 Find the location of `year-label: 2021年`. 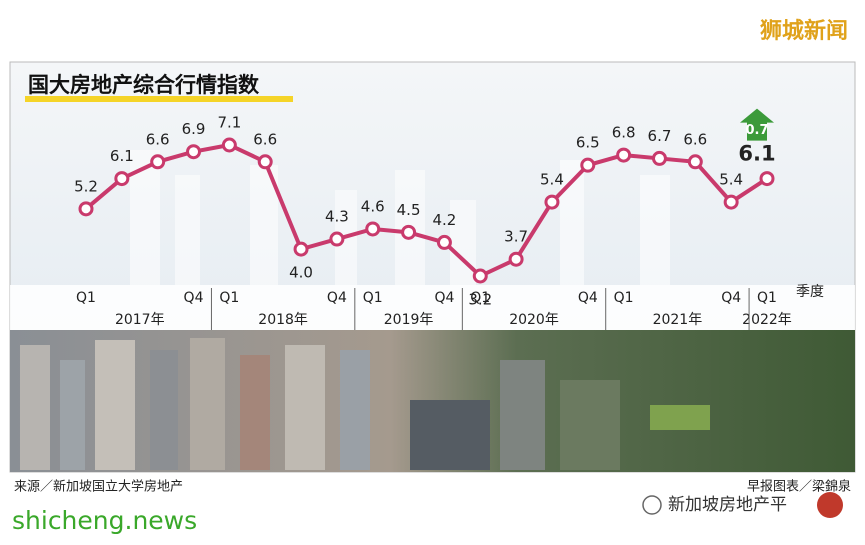

year-label: 2021年 is located at coordinates (678, 320).